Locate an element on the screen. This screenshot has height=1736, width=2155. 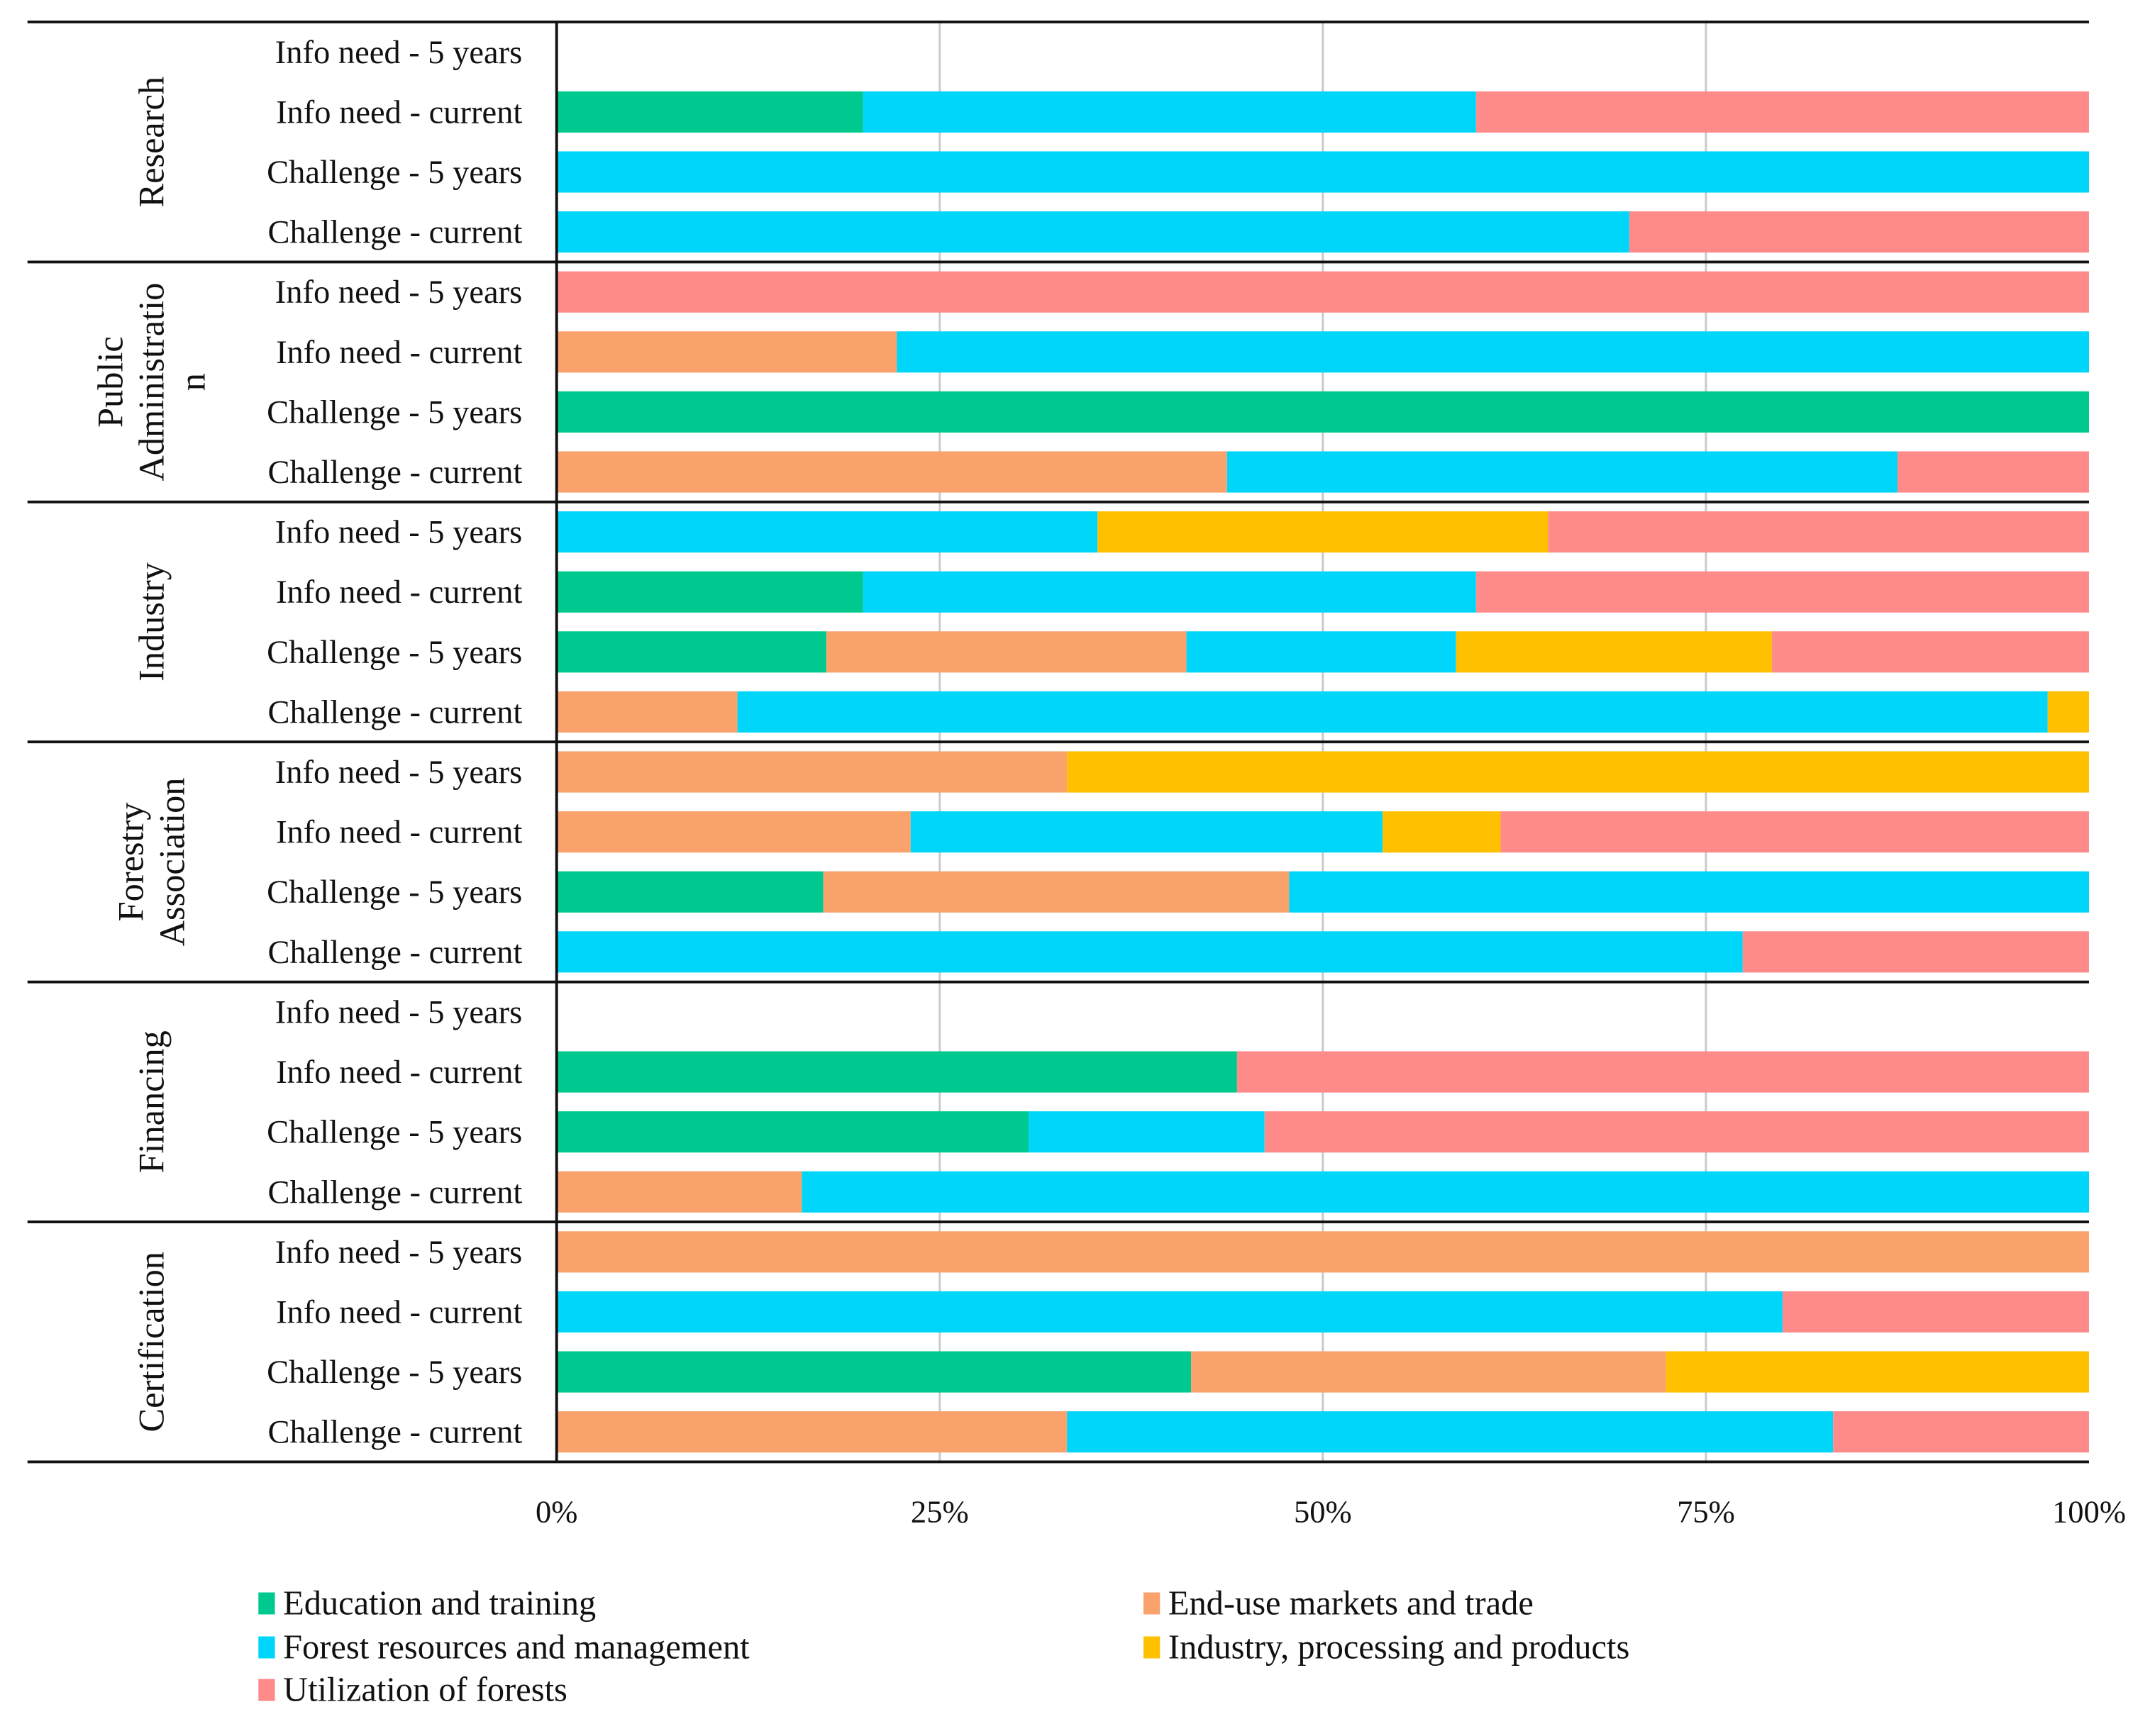
x-tick-label: 50% is located at coordinates (1323, 1512).